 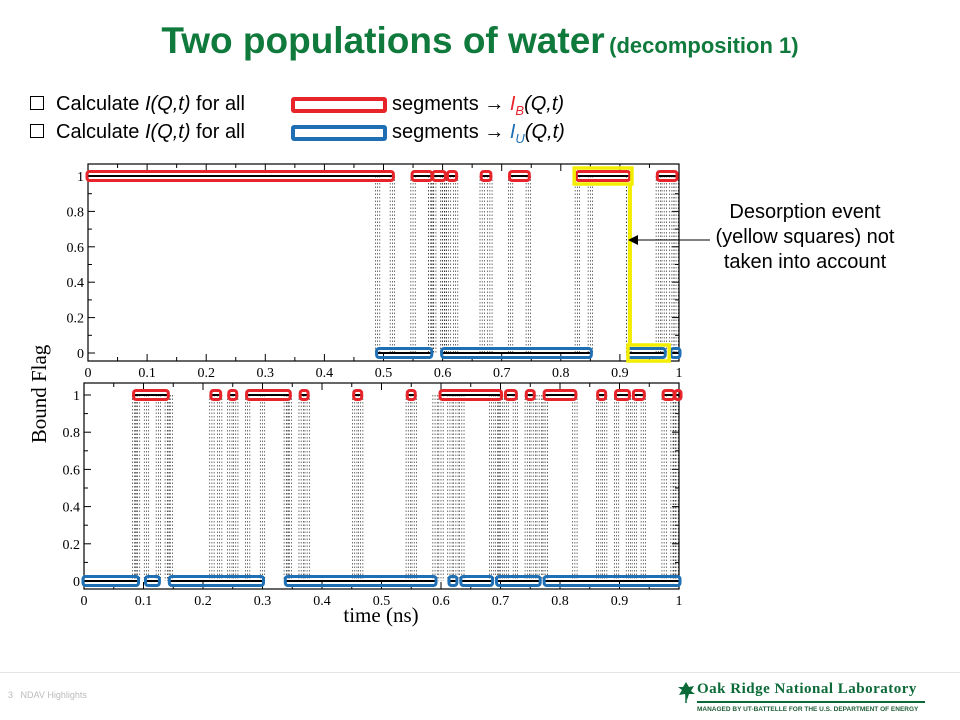 I want to click on bullet-unbound-rhs: segments → IU(Q,t), so click(x=478, y=133).